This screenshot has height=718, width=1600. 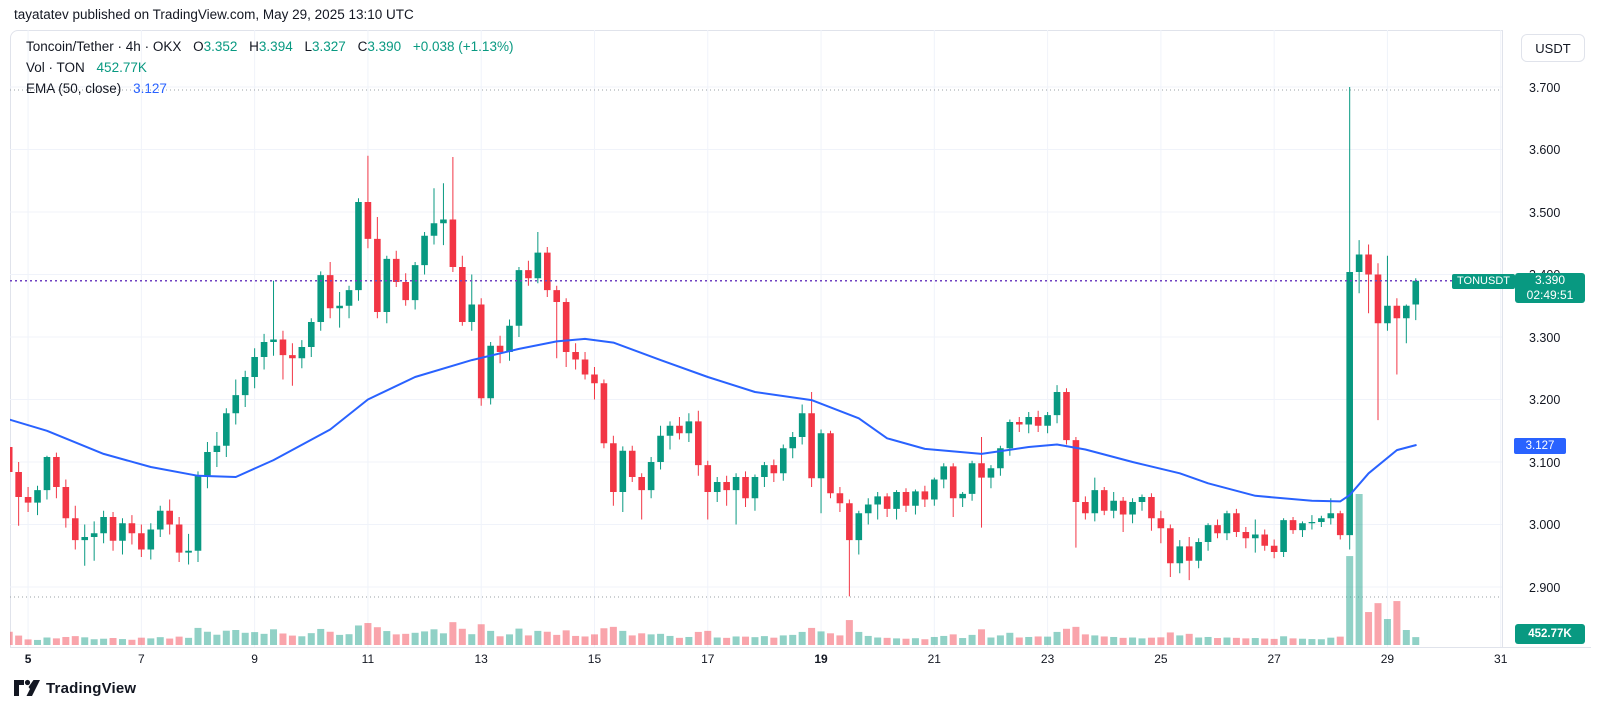 What do you see at coordinates (1550, 280) in the screenshot?
I see `last-price-value: 3.390` at bounding box center [1550, 280].